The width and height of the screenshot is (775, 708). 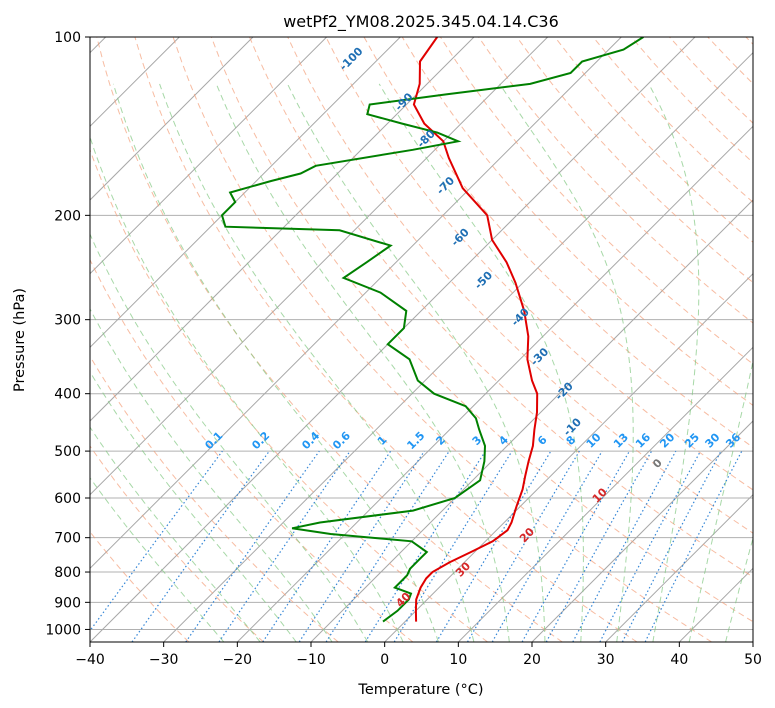 What do you see at coordinates (542, 440) in the screenshot?
I see `mixing-ratio-label: 6` at bounding box center [542, 440].